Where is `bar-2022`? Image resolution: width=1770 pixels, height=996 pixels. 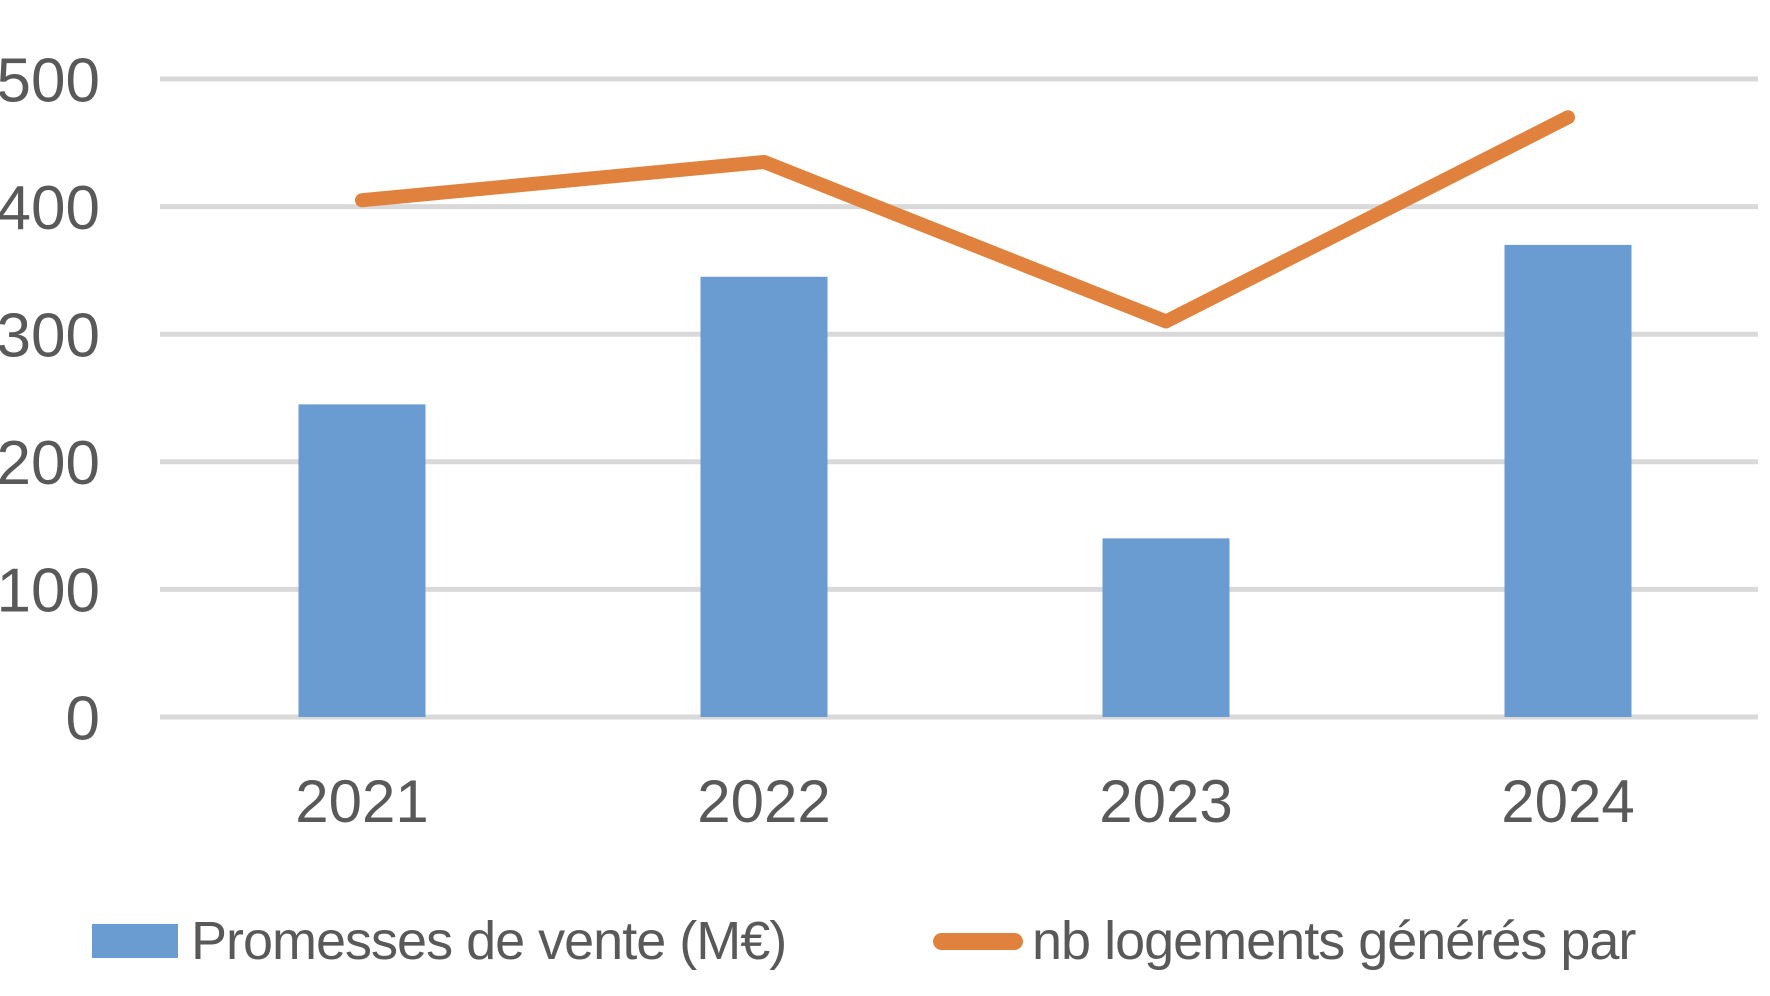 bar-2022 is located at coordinates (764, 496).